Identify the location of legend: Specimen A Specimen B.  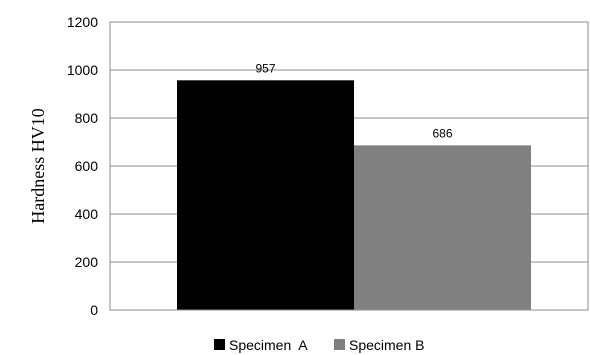
(319, 345).